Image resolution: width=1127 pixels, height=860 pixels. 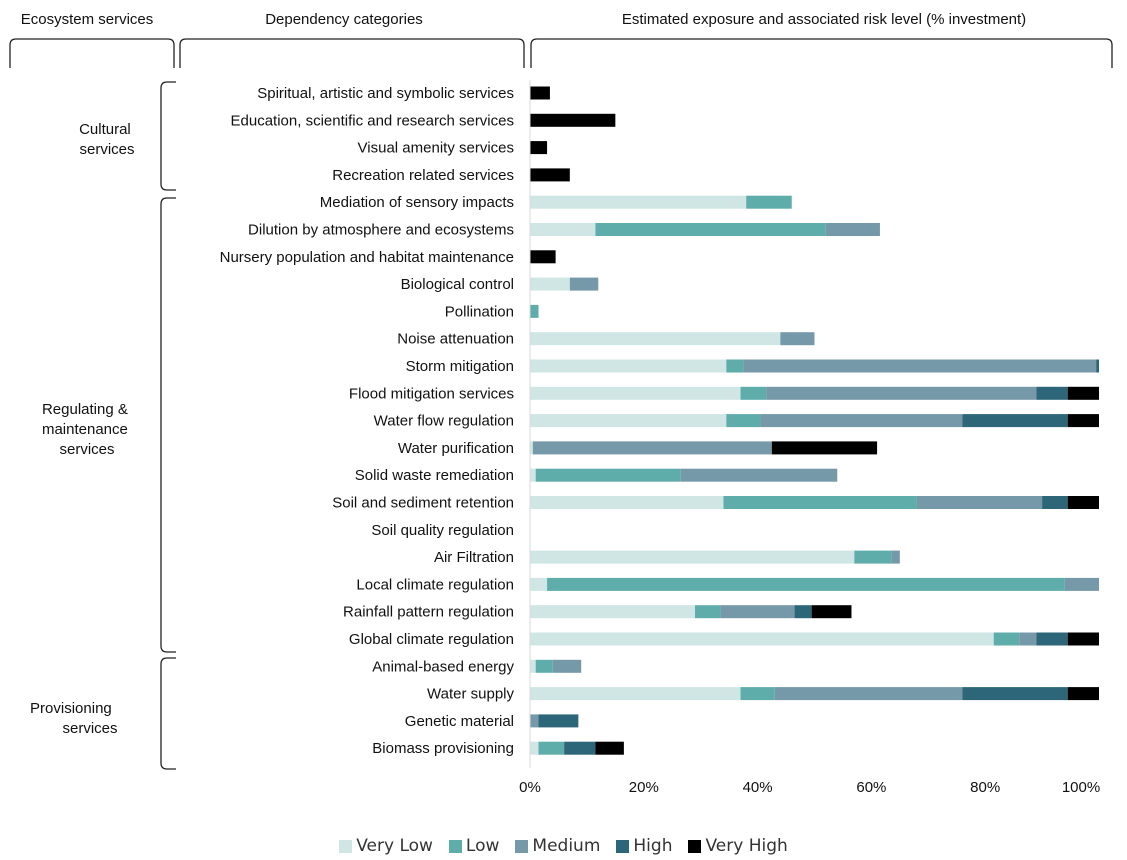 I want to click on x-axis-ticks: 0% 20% 40% 60% 80% 100%, so click(x=809, y=787).